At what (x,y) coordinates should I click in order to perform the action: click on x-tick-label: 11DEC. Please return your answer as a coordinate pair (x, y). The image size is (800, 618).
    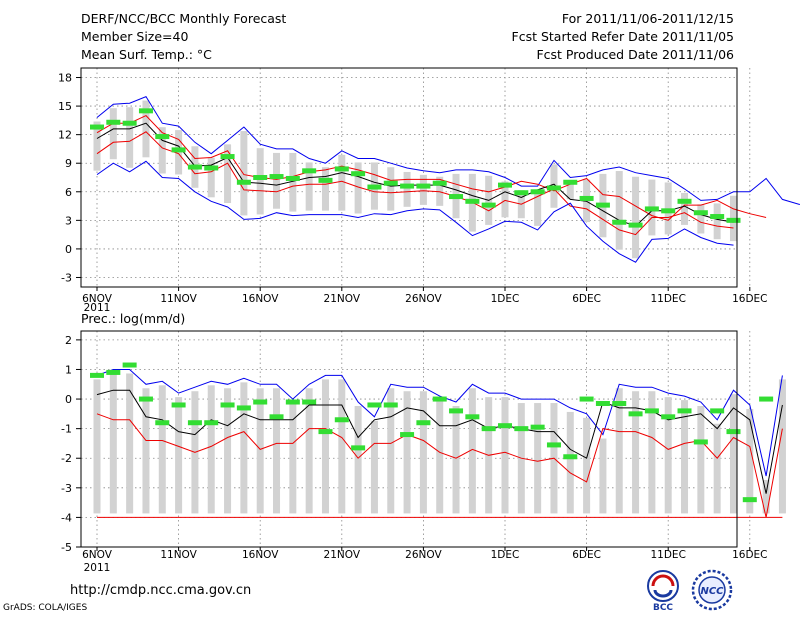
    Looking at the image, I should click on (667, 555).